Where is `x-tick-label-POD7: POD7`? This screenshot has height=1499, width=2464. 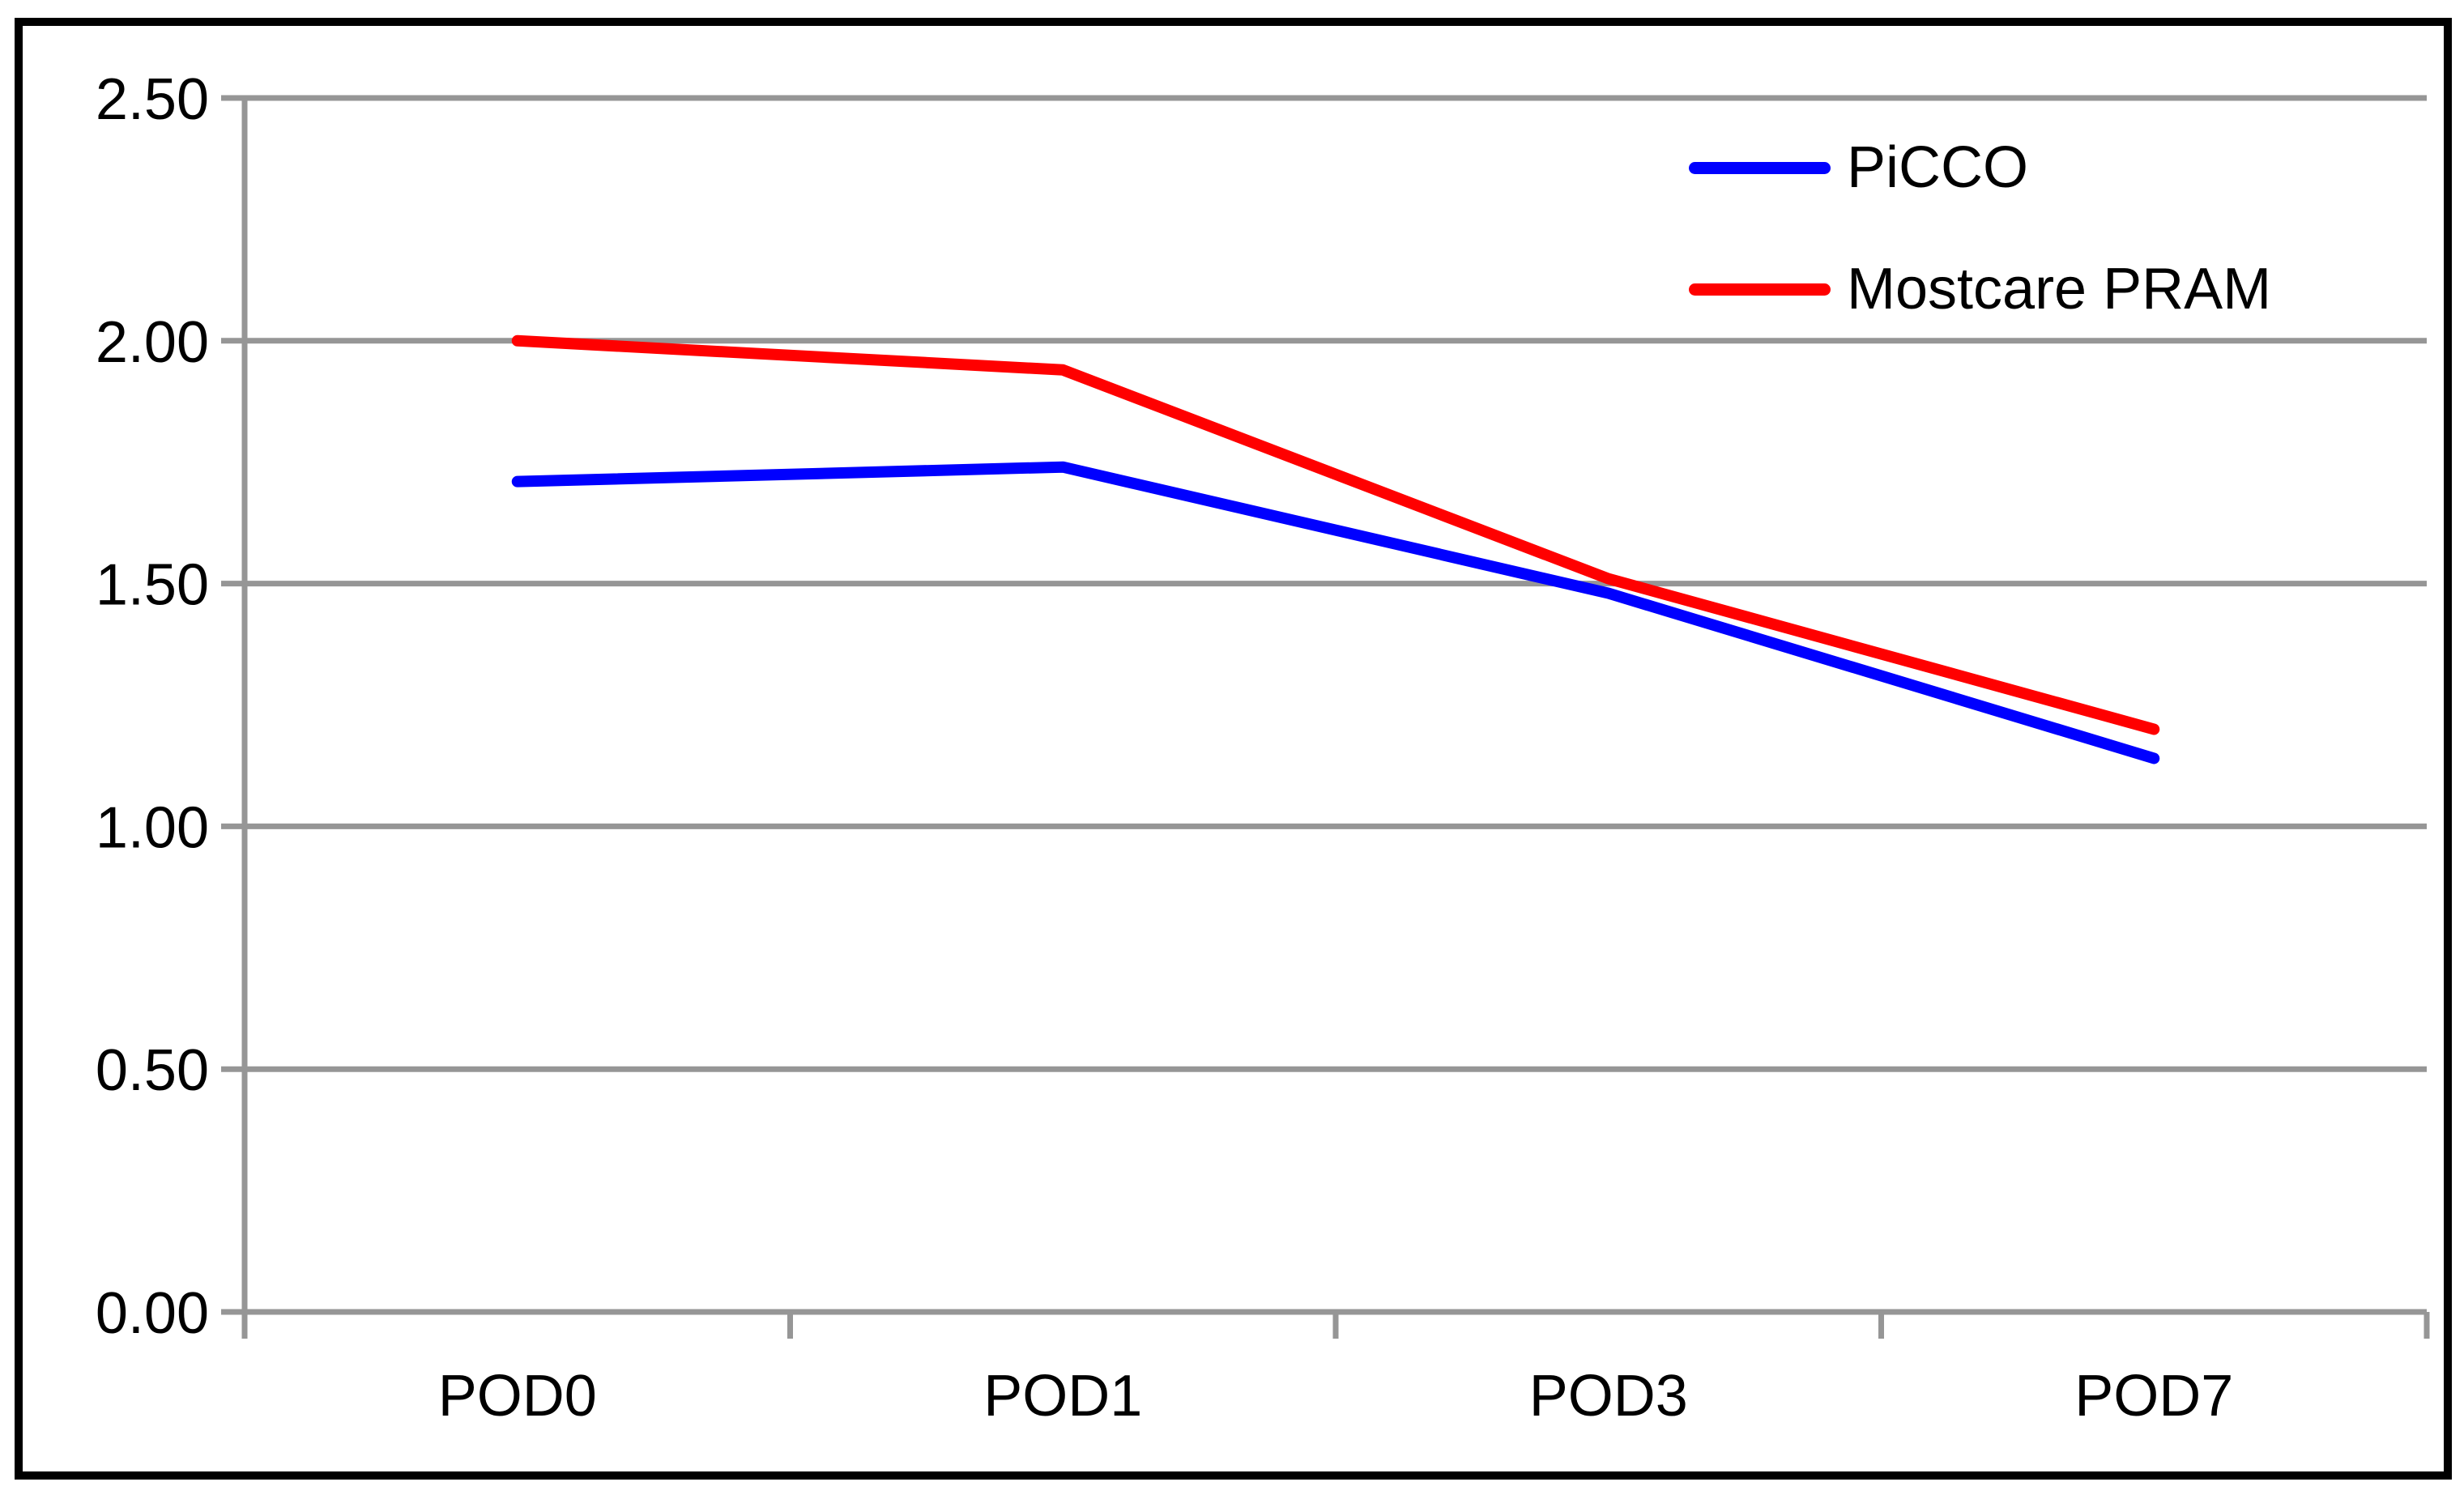 x-tick-label-POD7: POD7 is located at coordinates (2153, 1396).